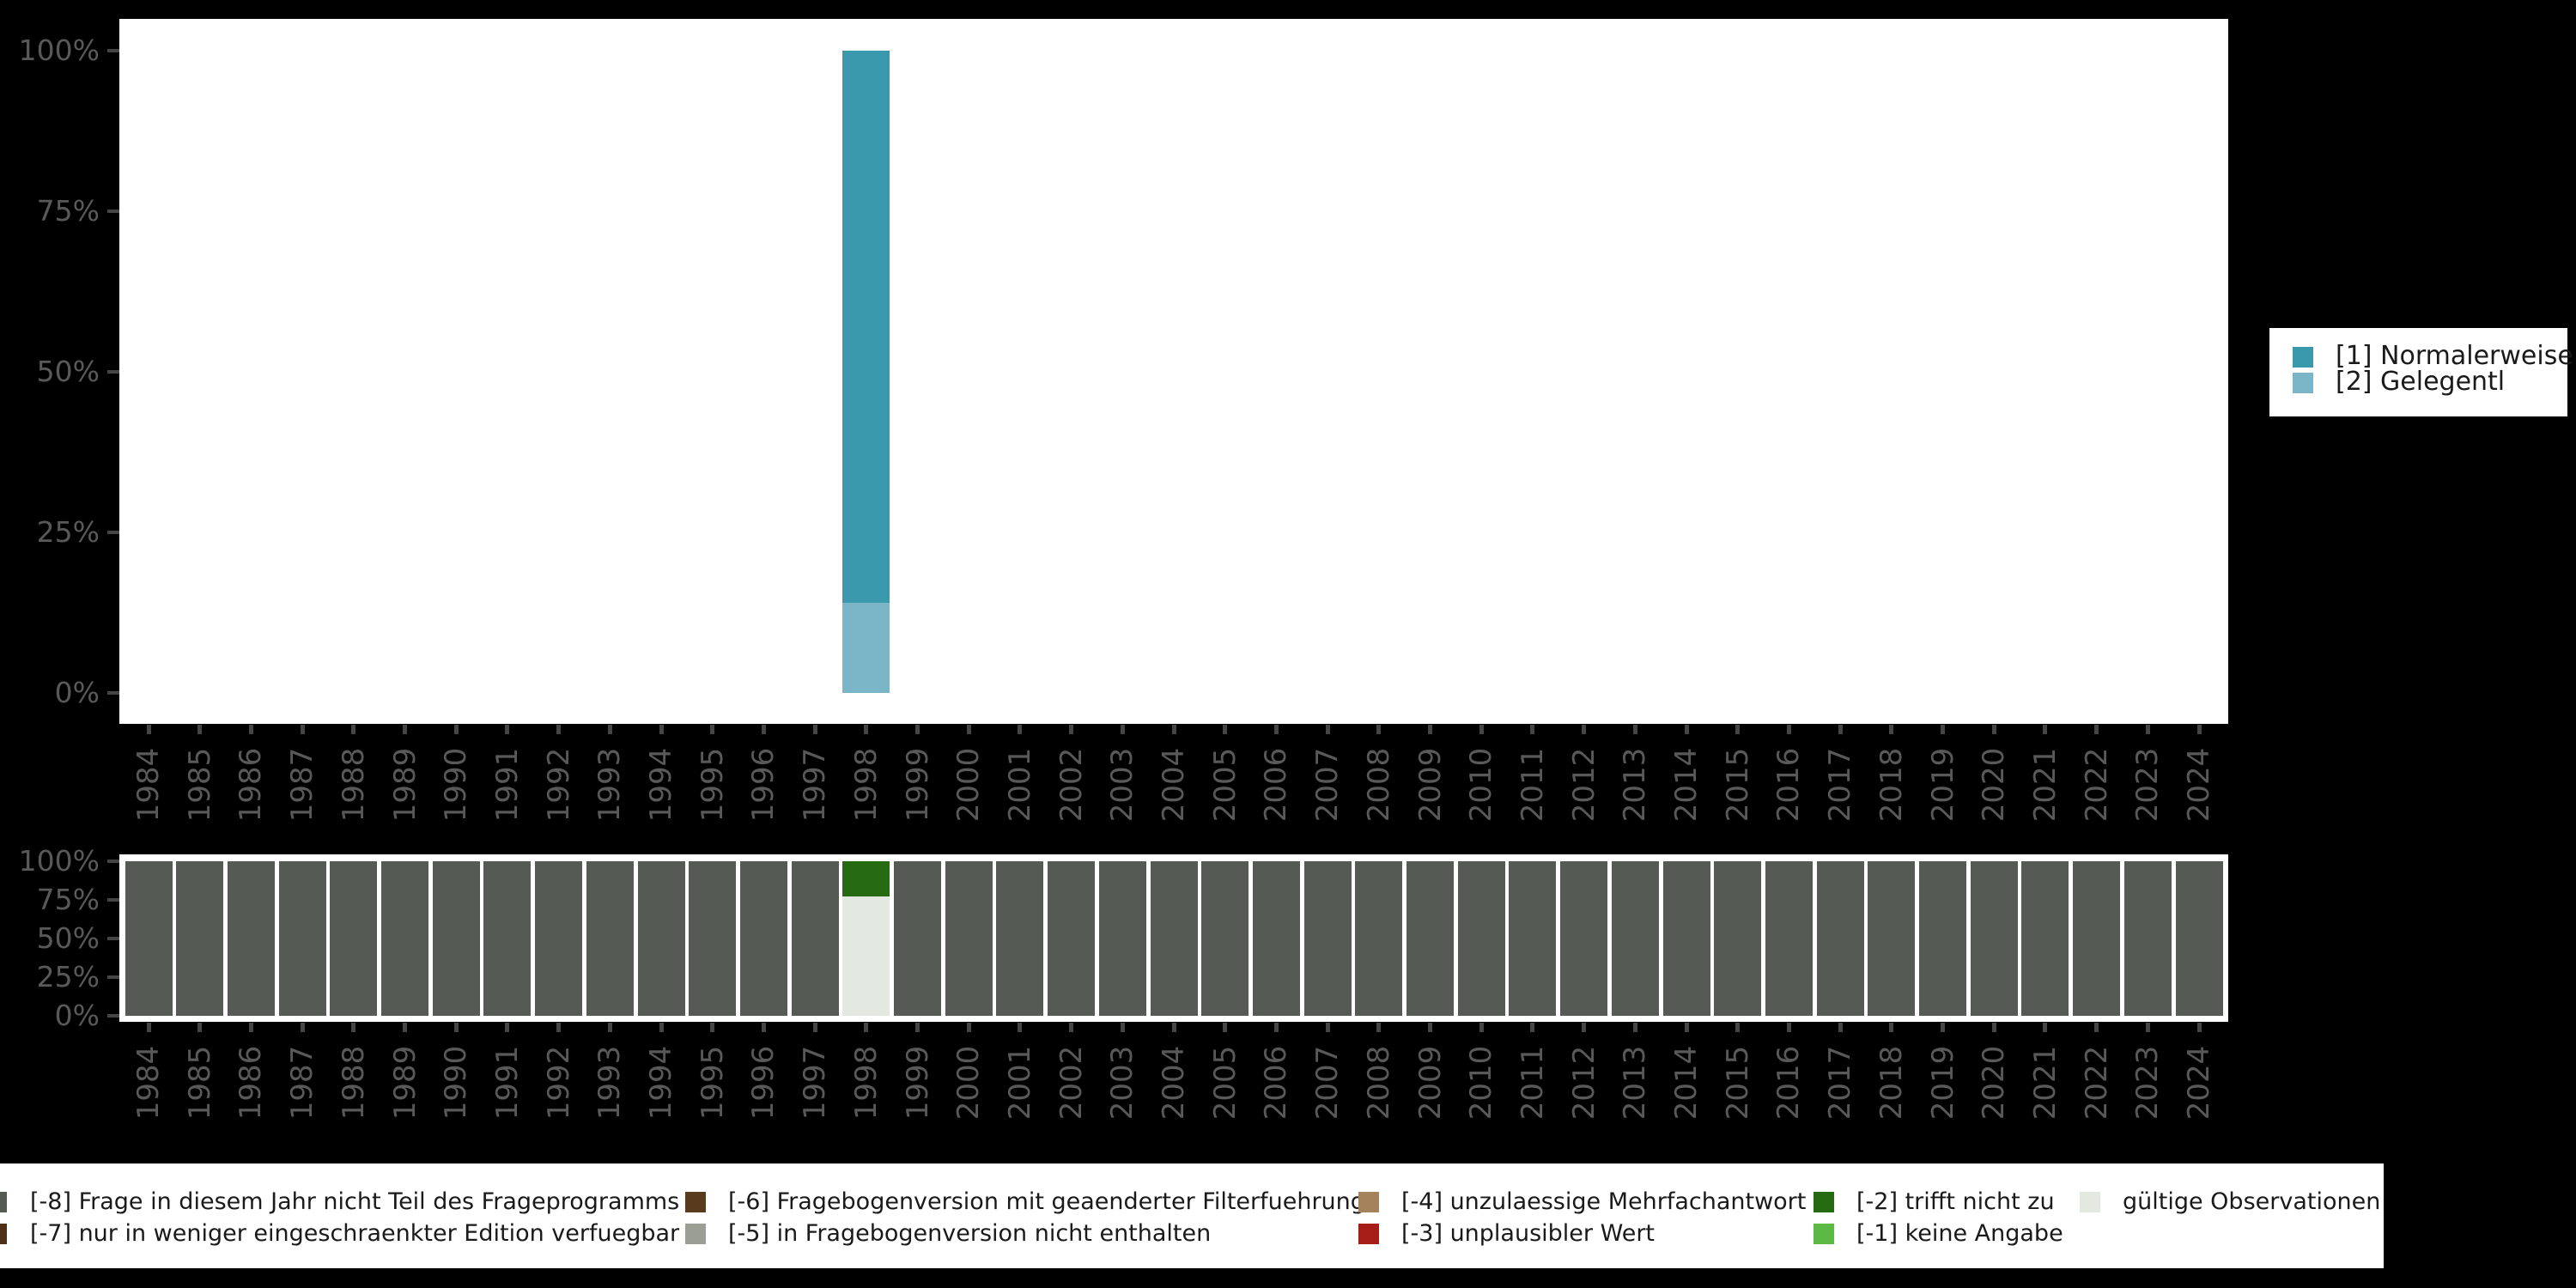  What do you see at coordinates (2045, 939) in the screenshot?
I see `bar-segment-2021` at bounding box center [2045, 939].